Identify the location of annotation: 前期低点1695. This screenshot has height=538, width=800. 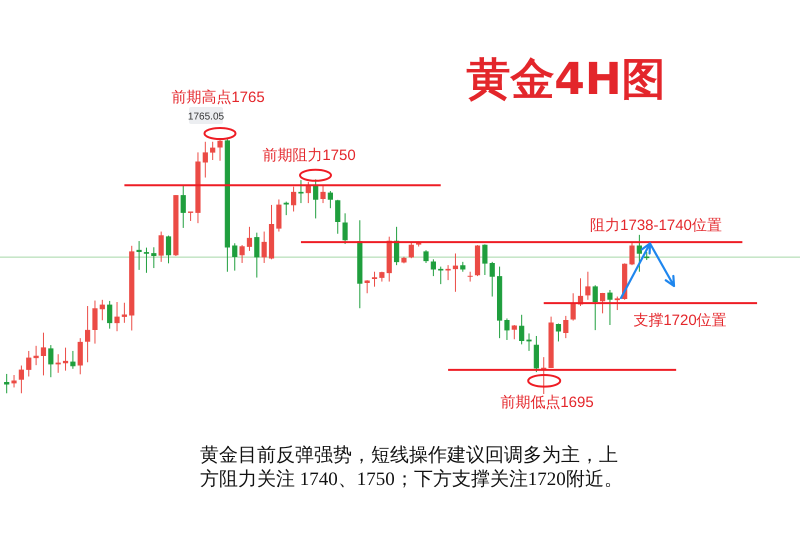
(547, 402).